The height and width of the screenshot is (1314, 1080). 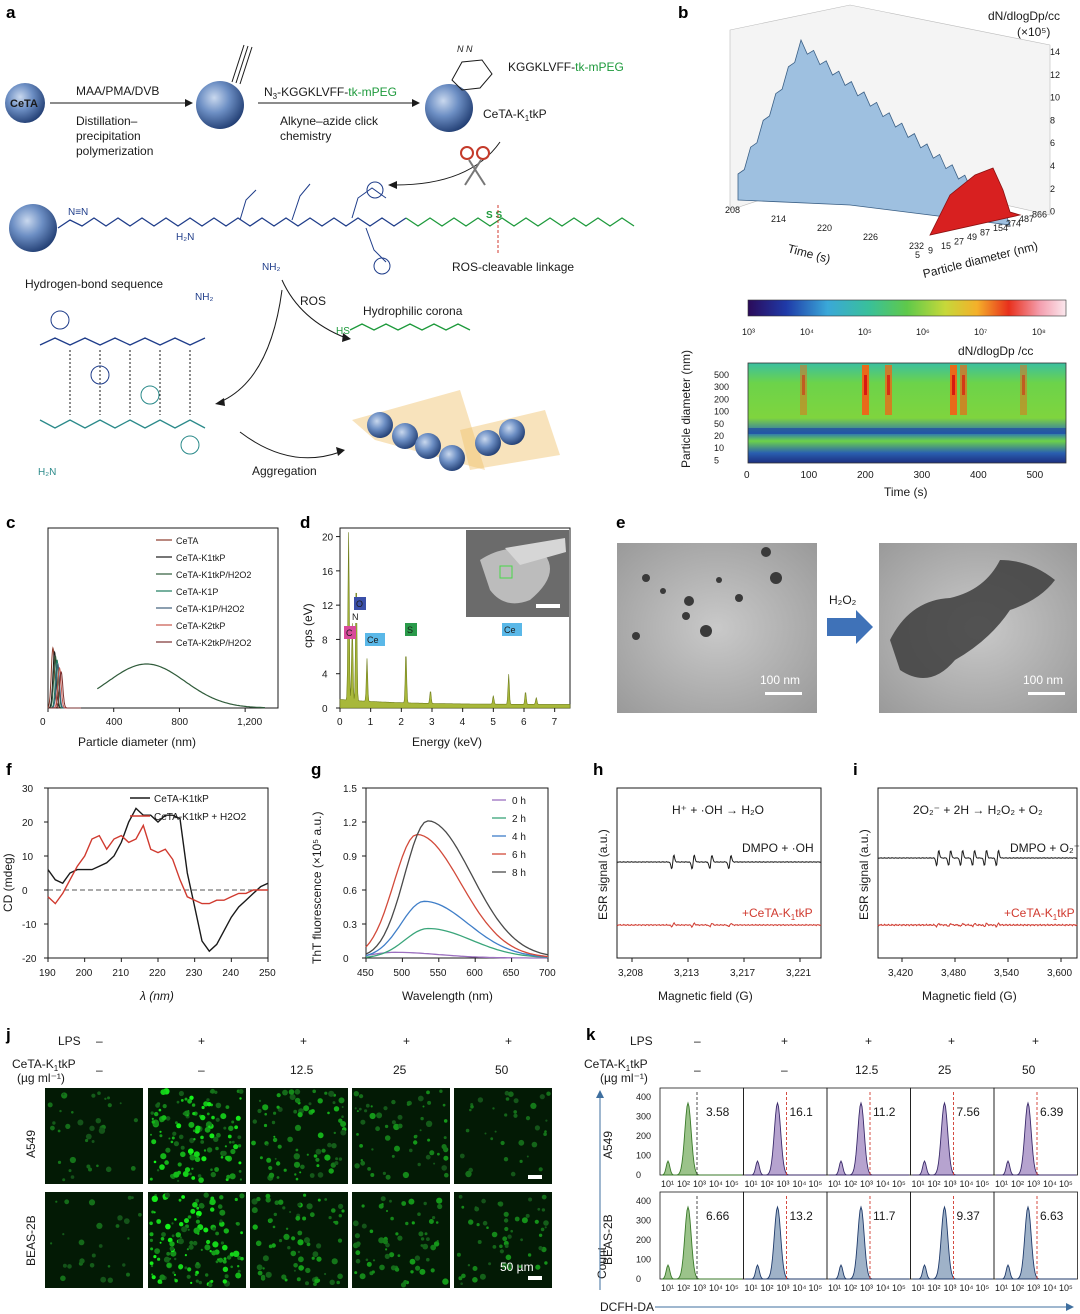 I want to click on product-name: CeTA-K1tkP, so click(x=515, y=115).